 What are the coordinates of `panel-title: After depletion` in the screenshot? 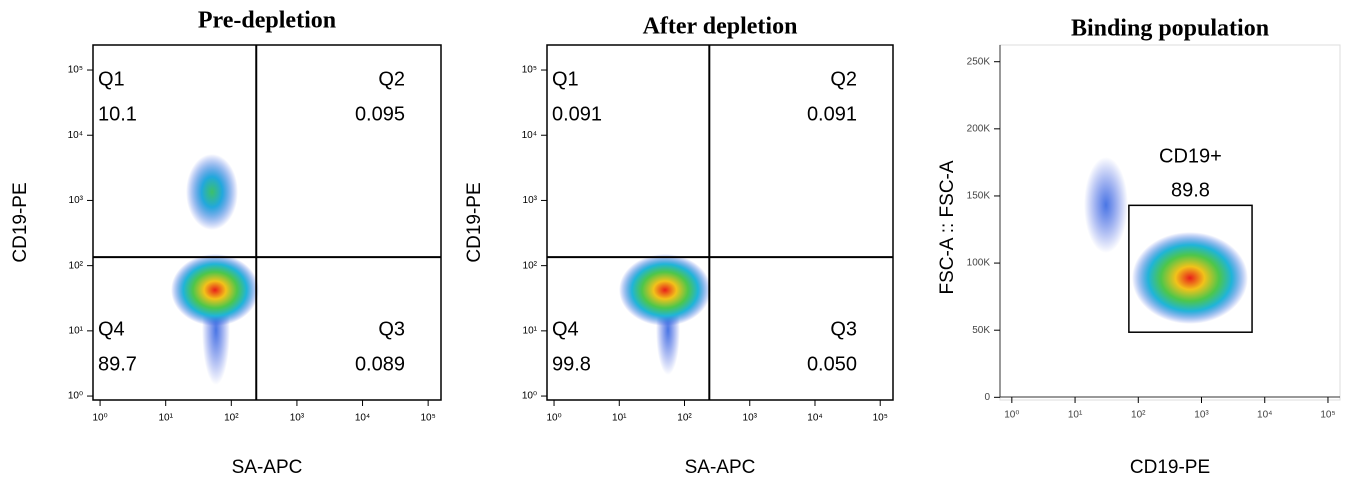 It's located at (720, 27).